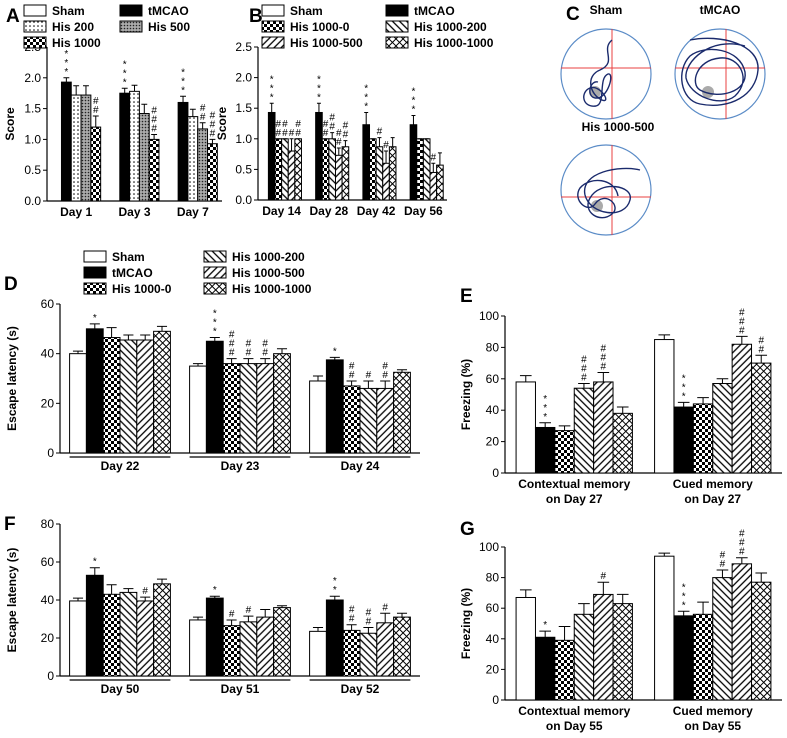  Describe the element at coordinates (222, 124) in the screenshot. I see `y-axis-label: Score` at that location.